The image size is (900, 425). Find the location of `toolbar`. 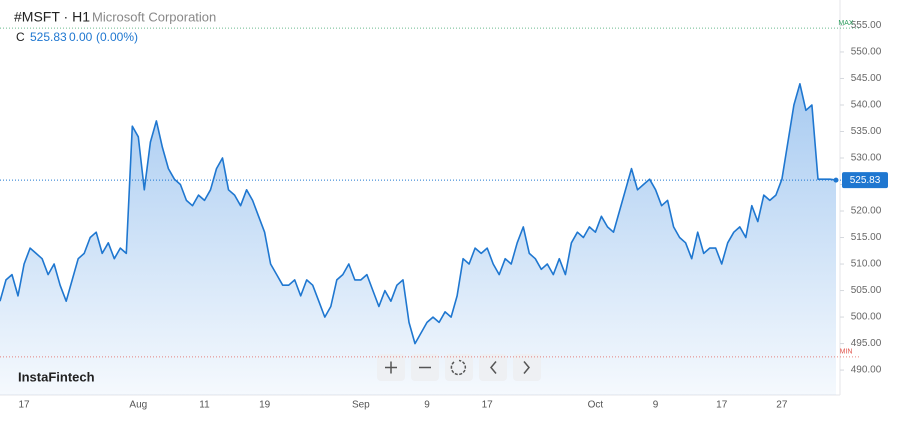

toolbar is located at coordinates (459, 367).